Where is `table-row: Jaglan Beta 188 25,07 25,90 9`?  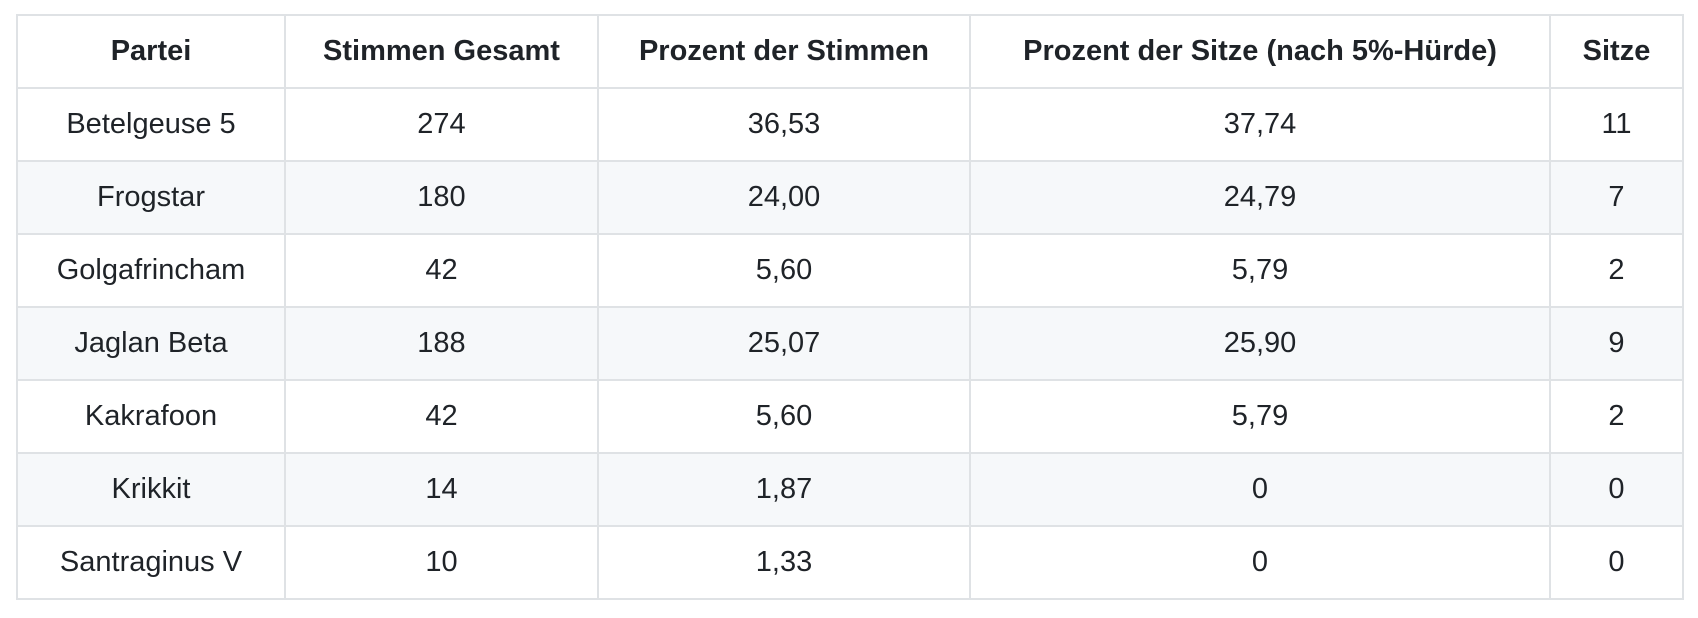 table-row: Jaglan Beta 188 25,07 25,90 9 is located at coordinates (850, 343).